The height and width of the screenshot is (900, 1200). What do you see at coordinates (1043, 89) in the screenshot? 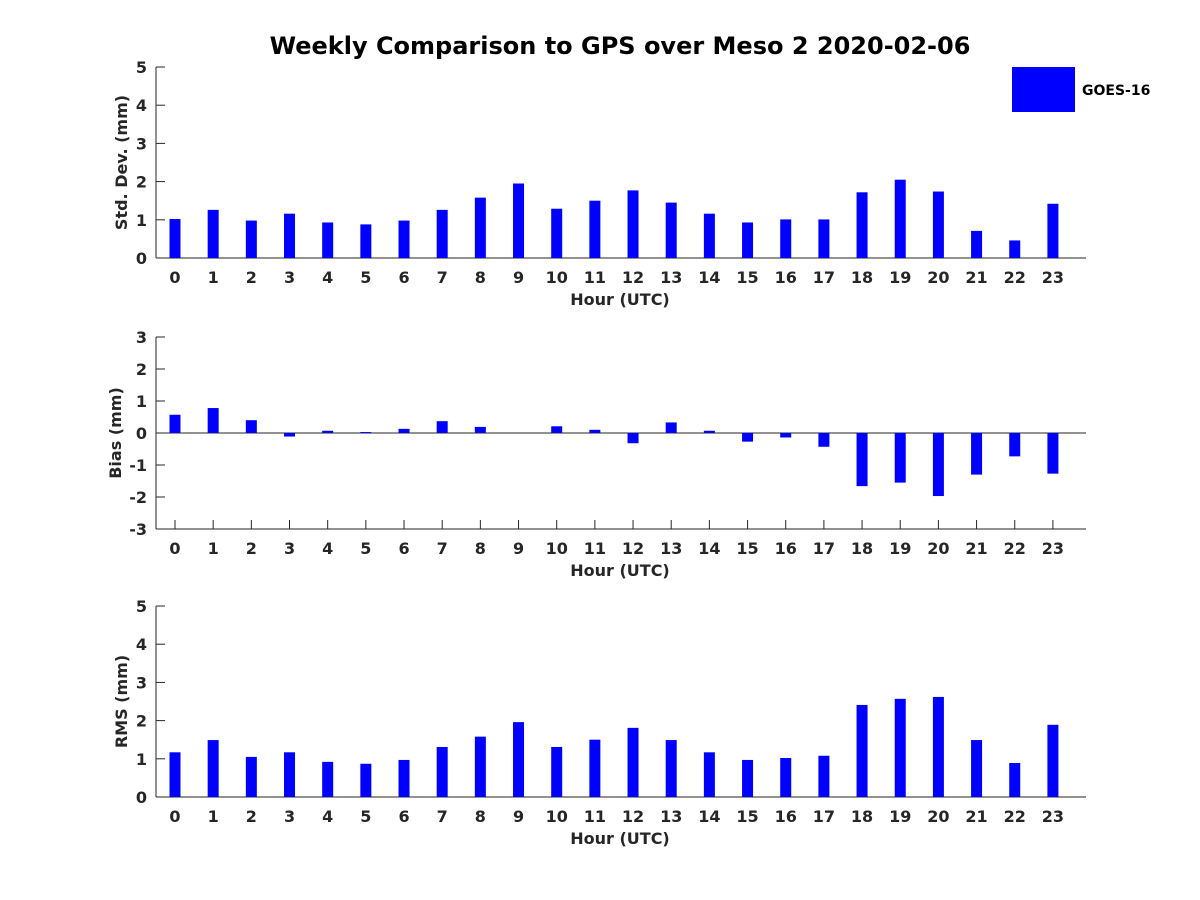
I see `legend-swatch` at bounding box center [1043, 89].